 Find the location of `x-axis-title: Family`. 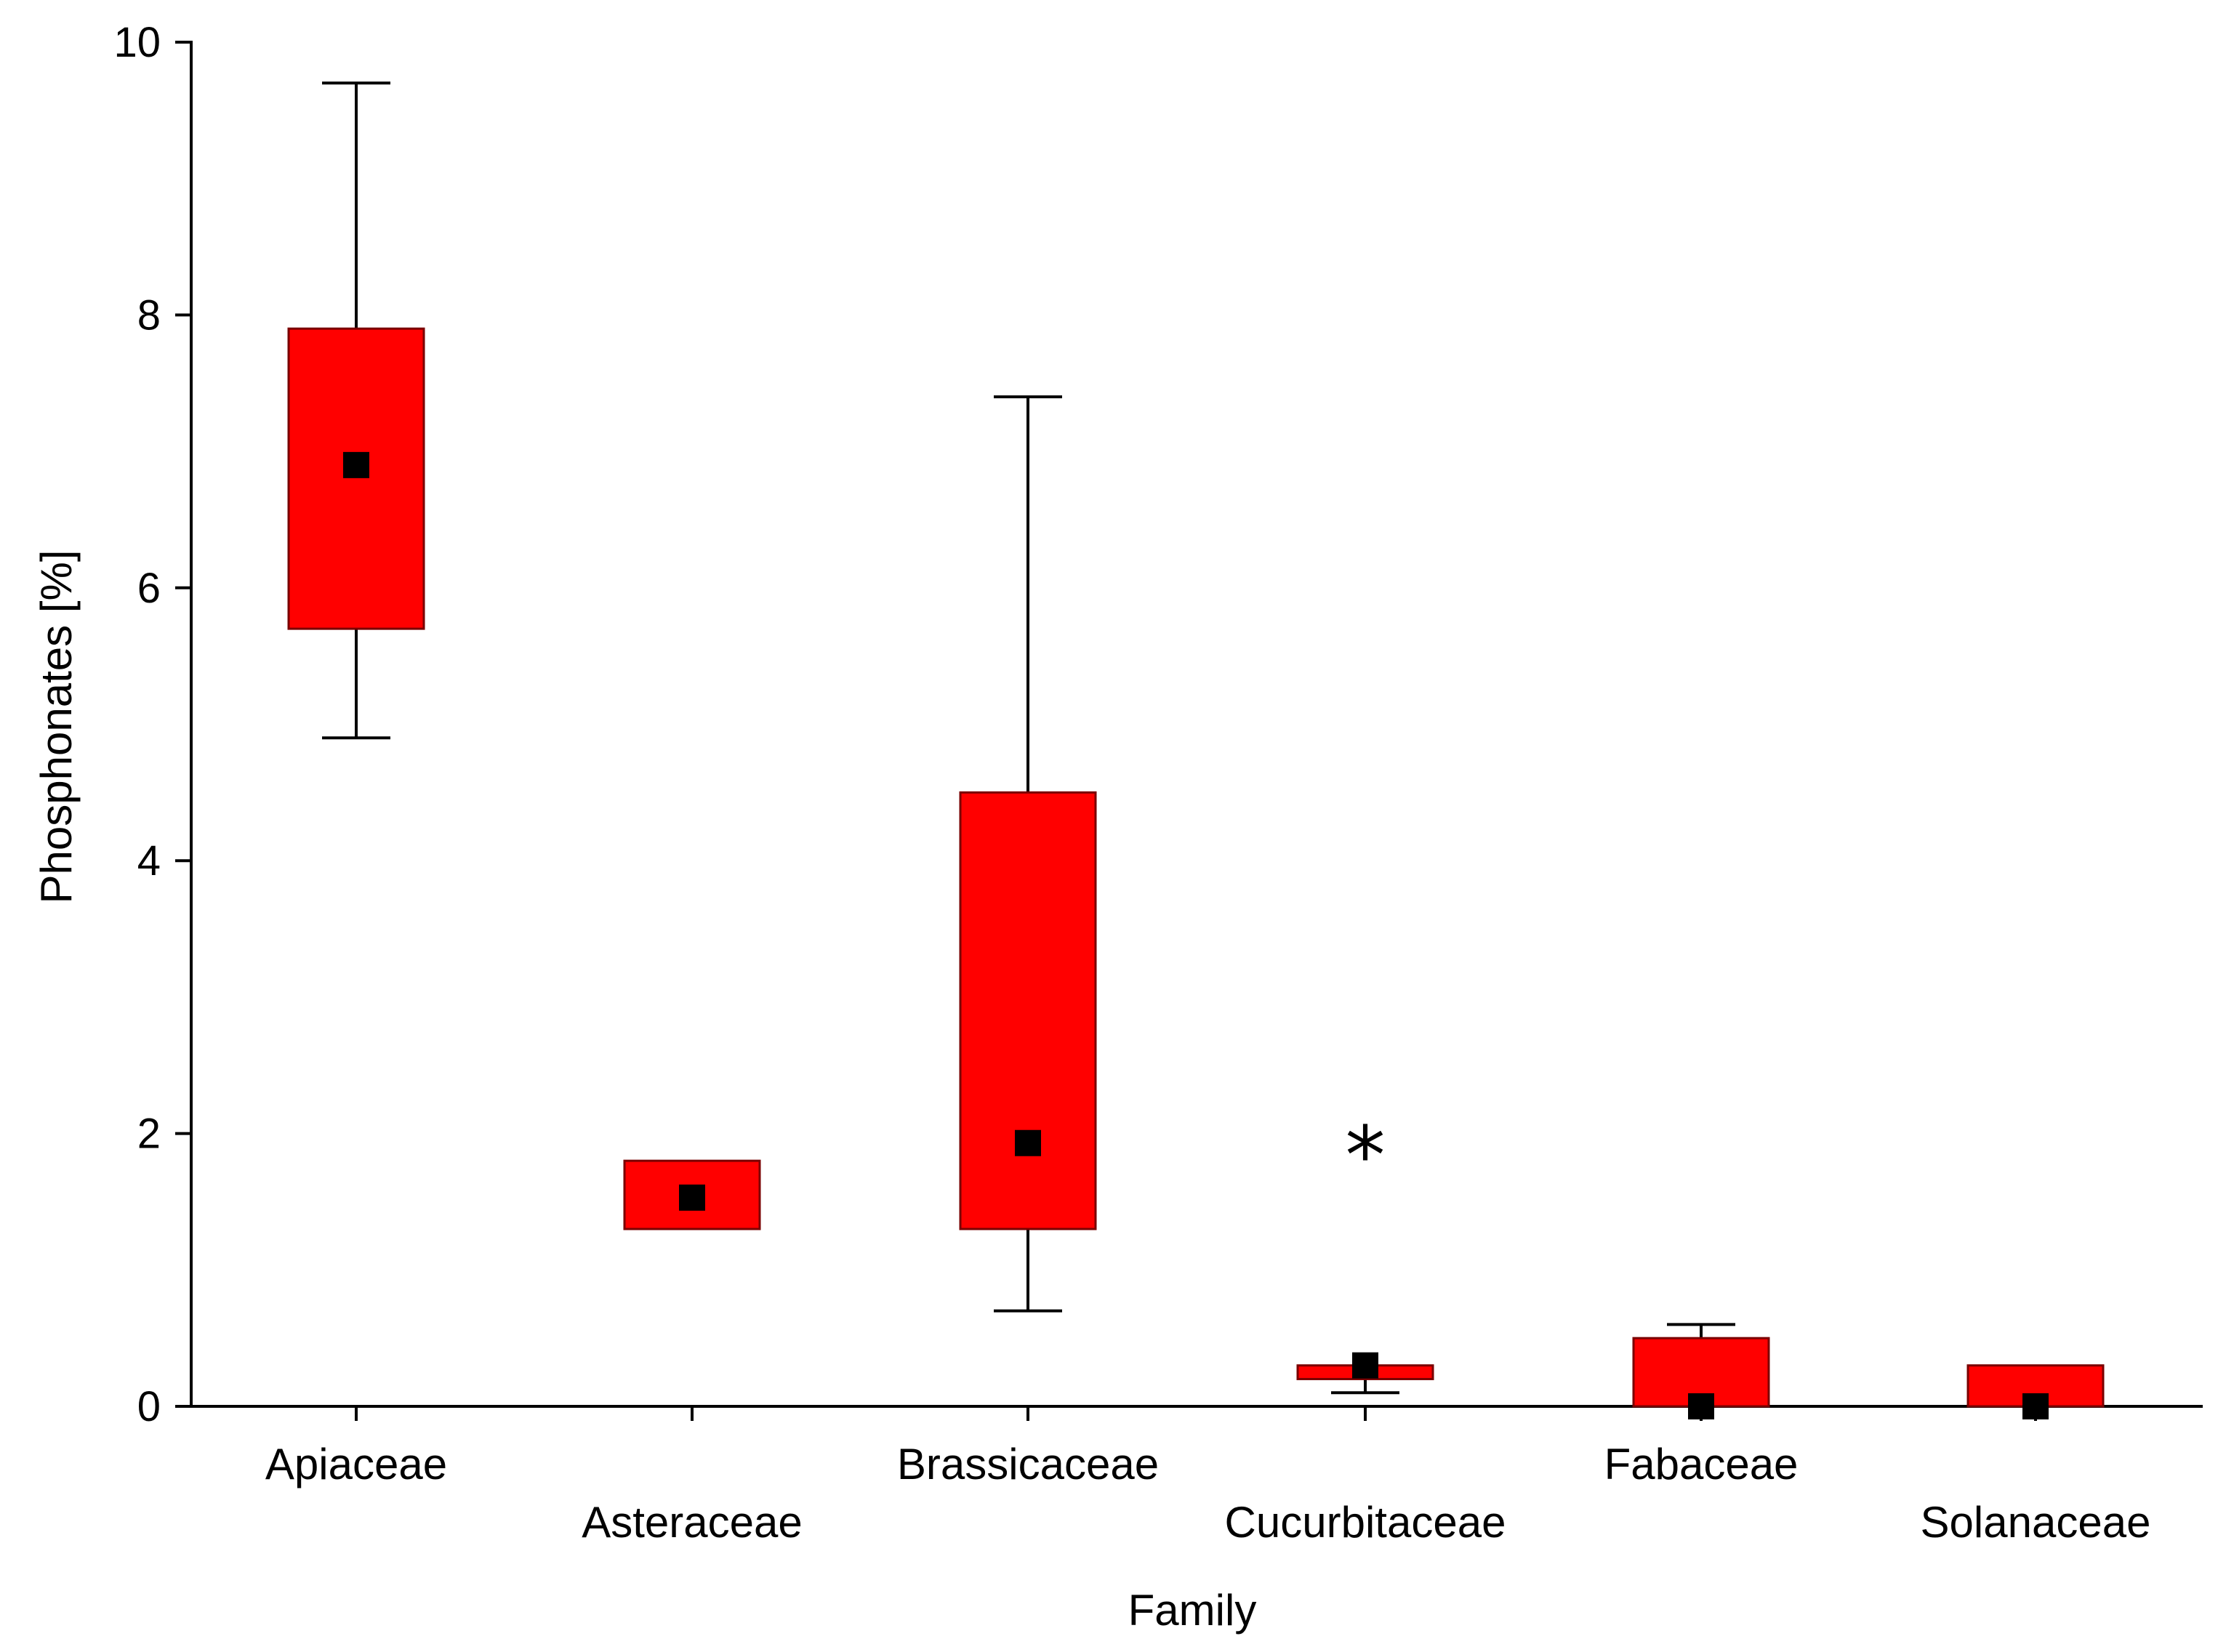

x-axis-title: Family is located at coordinates (1192, 1610).